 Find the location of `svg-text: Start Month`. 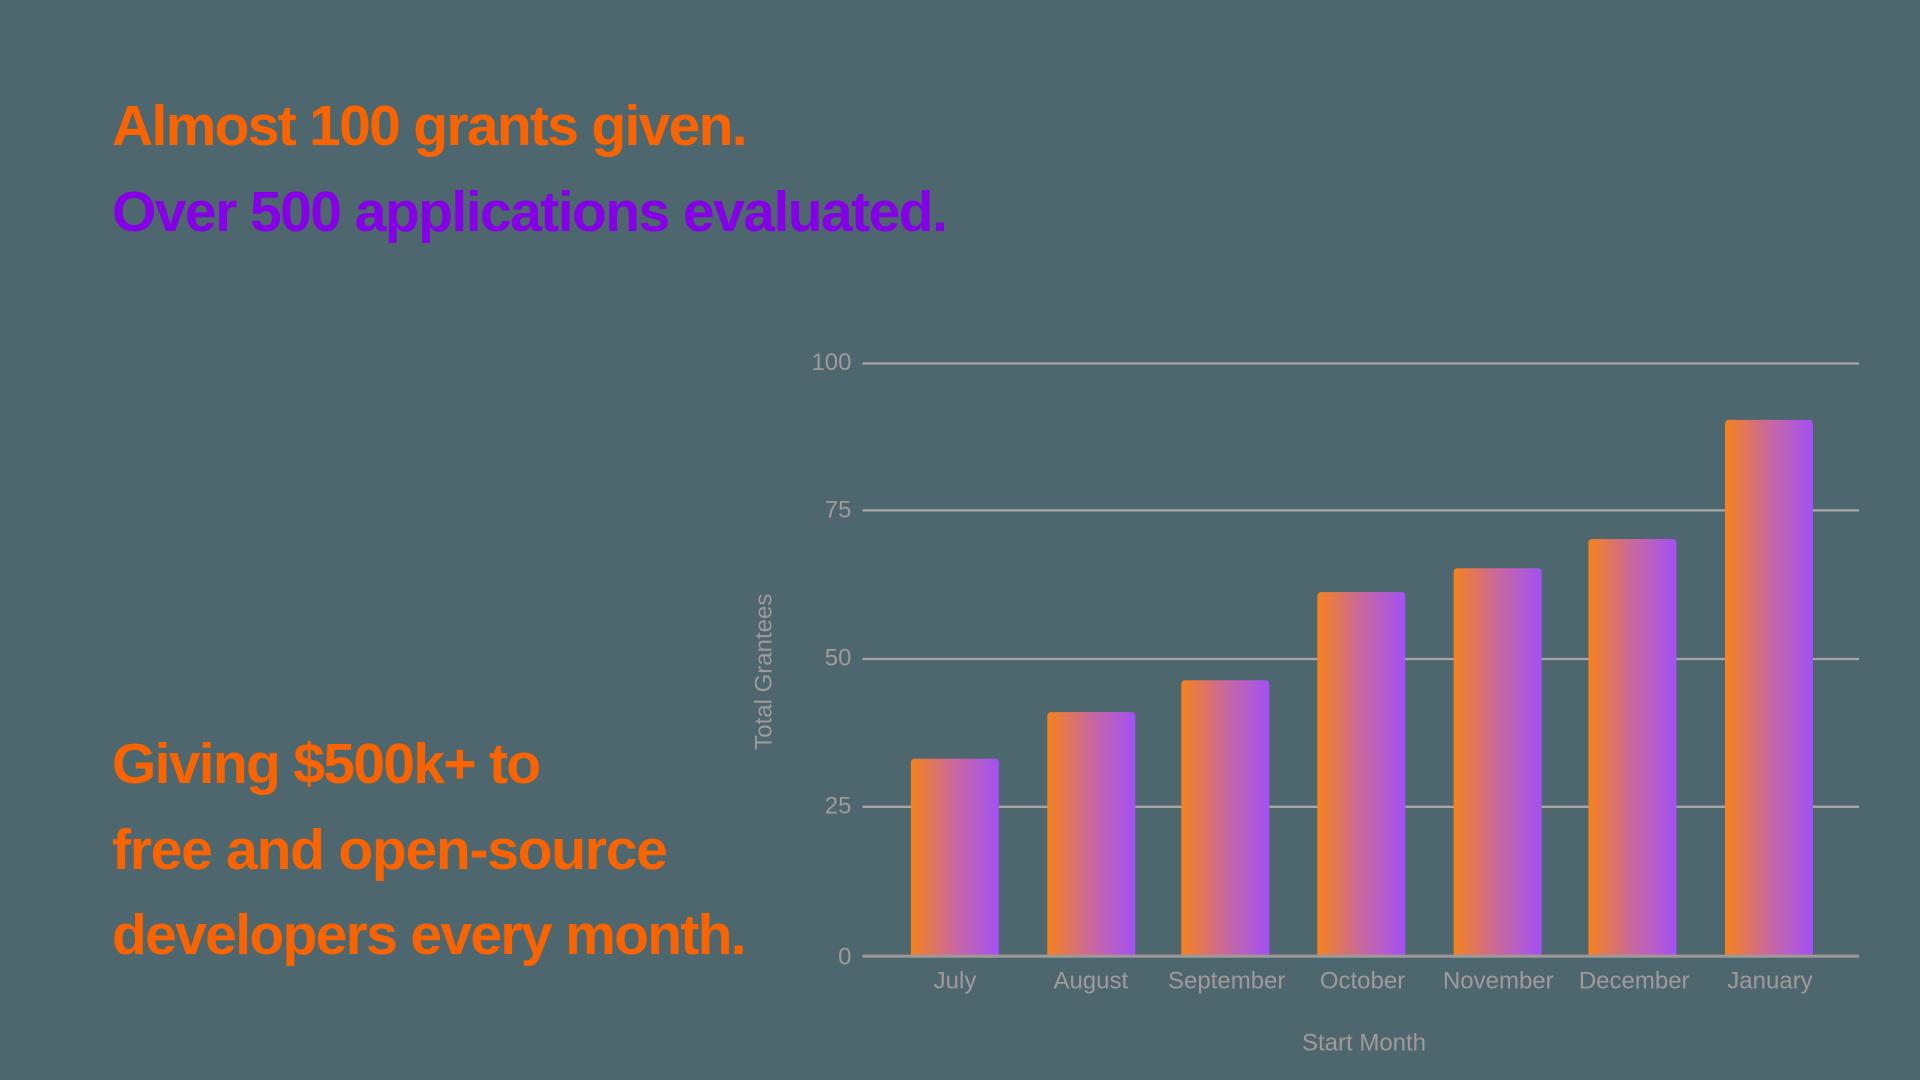

svg-text: Start Month is located at coordinates (1364, 1043).